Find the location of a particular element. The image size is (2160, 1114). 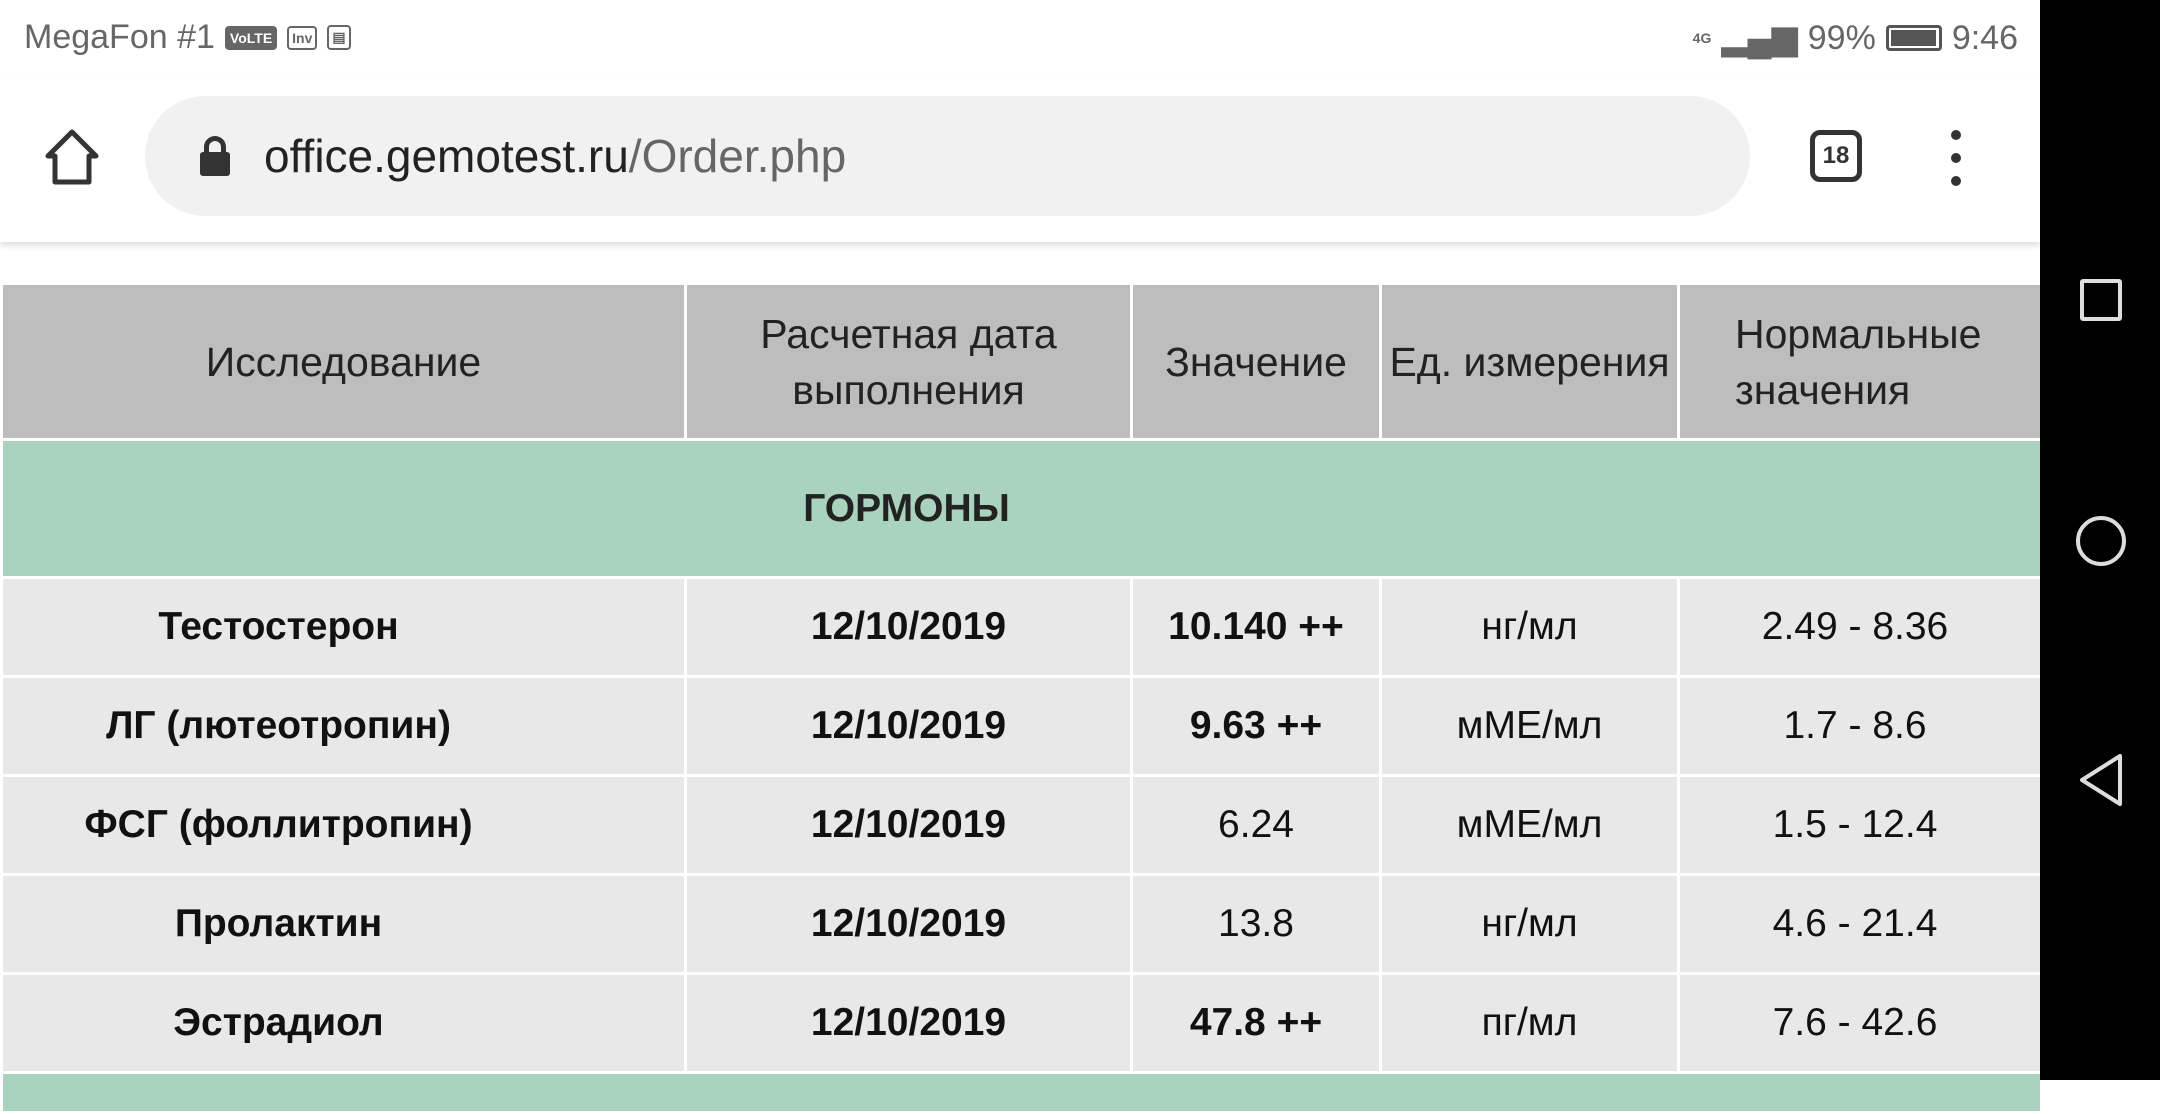

signal-icon: ▂▄▆ is located at coordinates (1759, 38).